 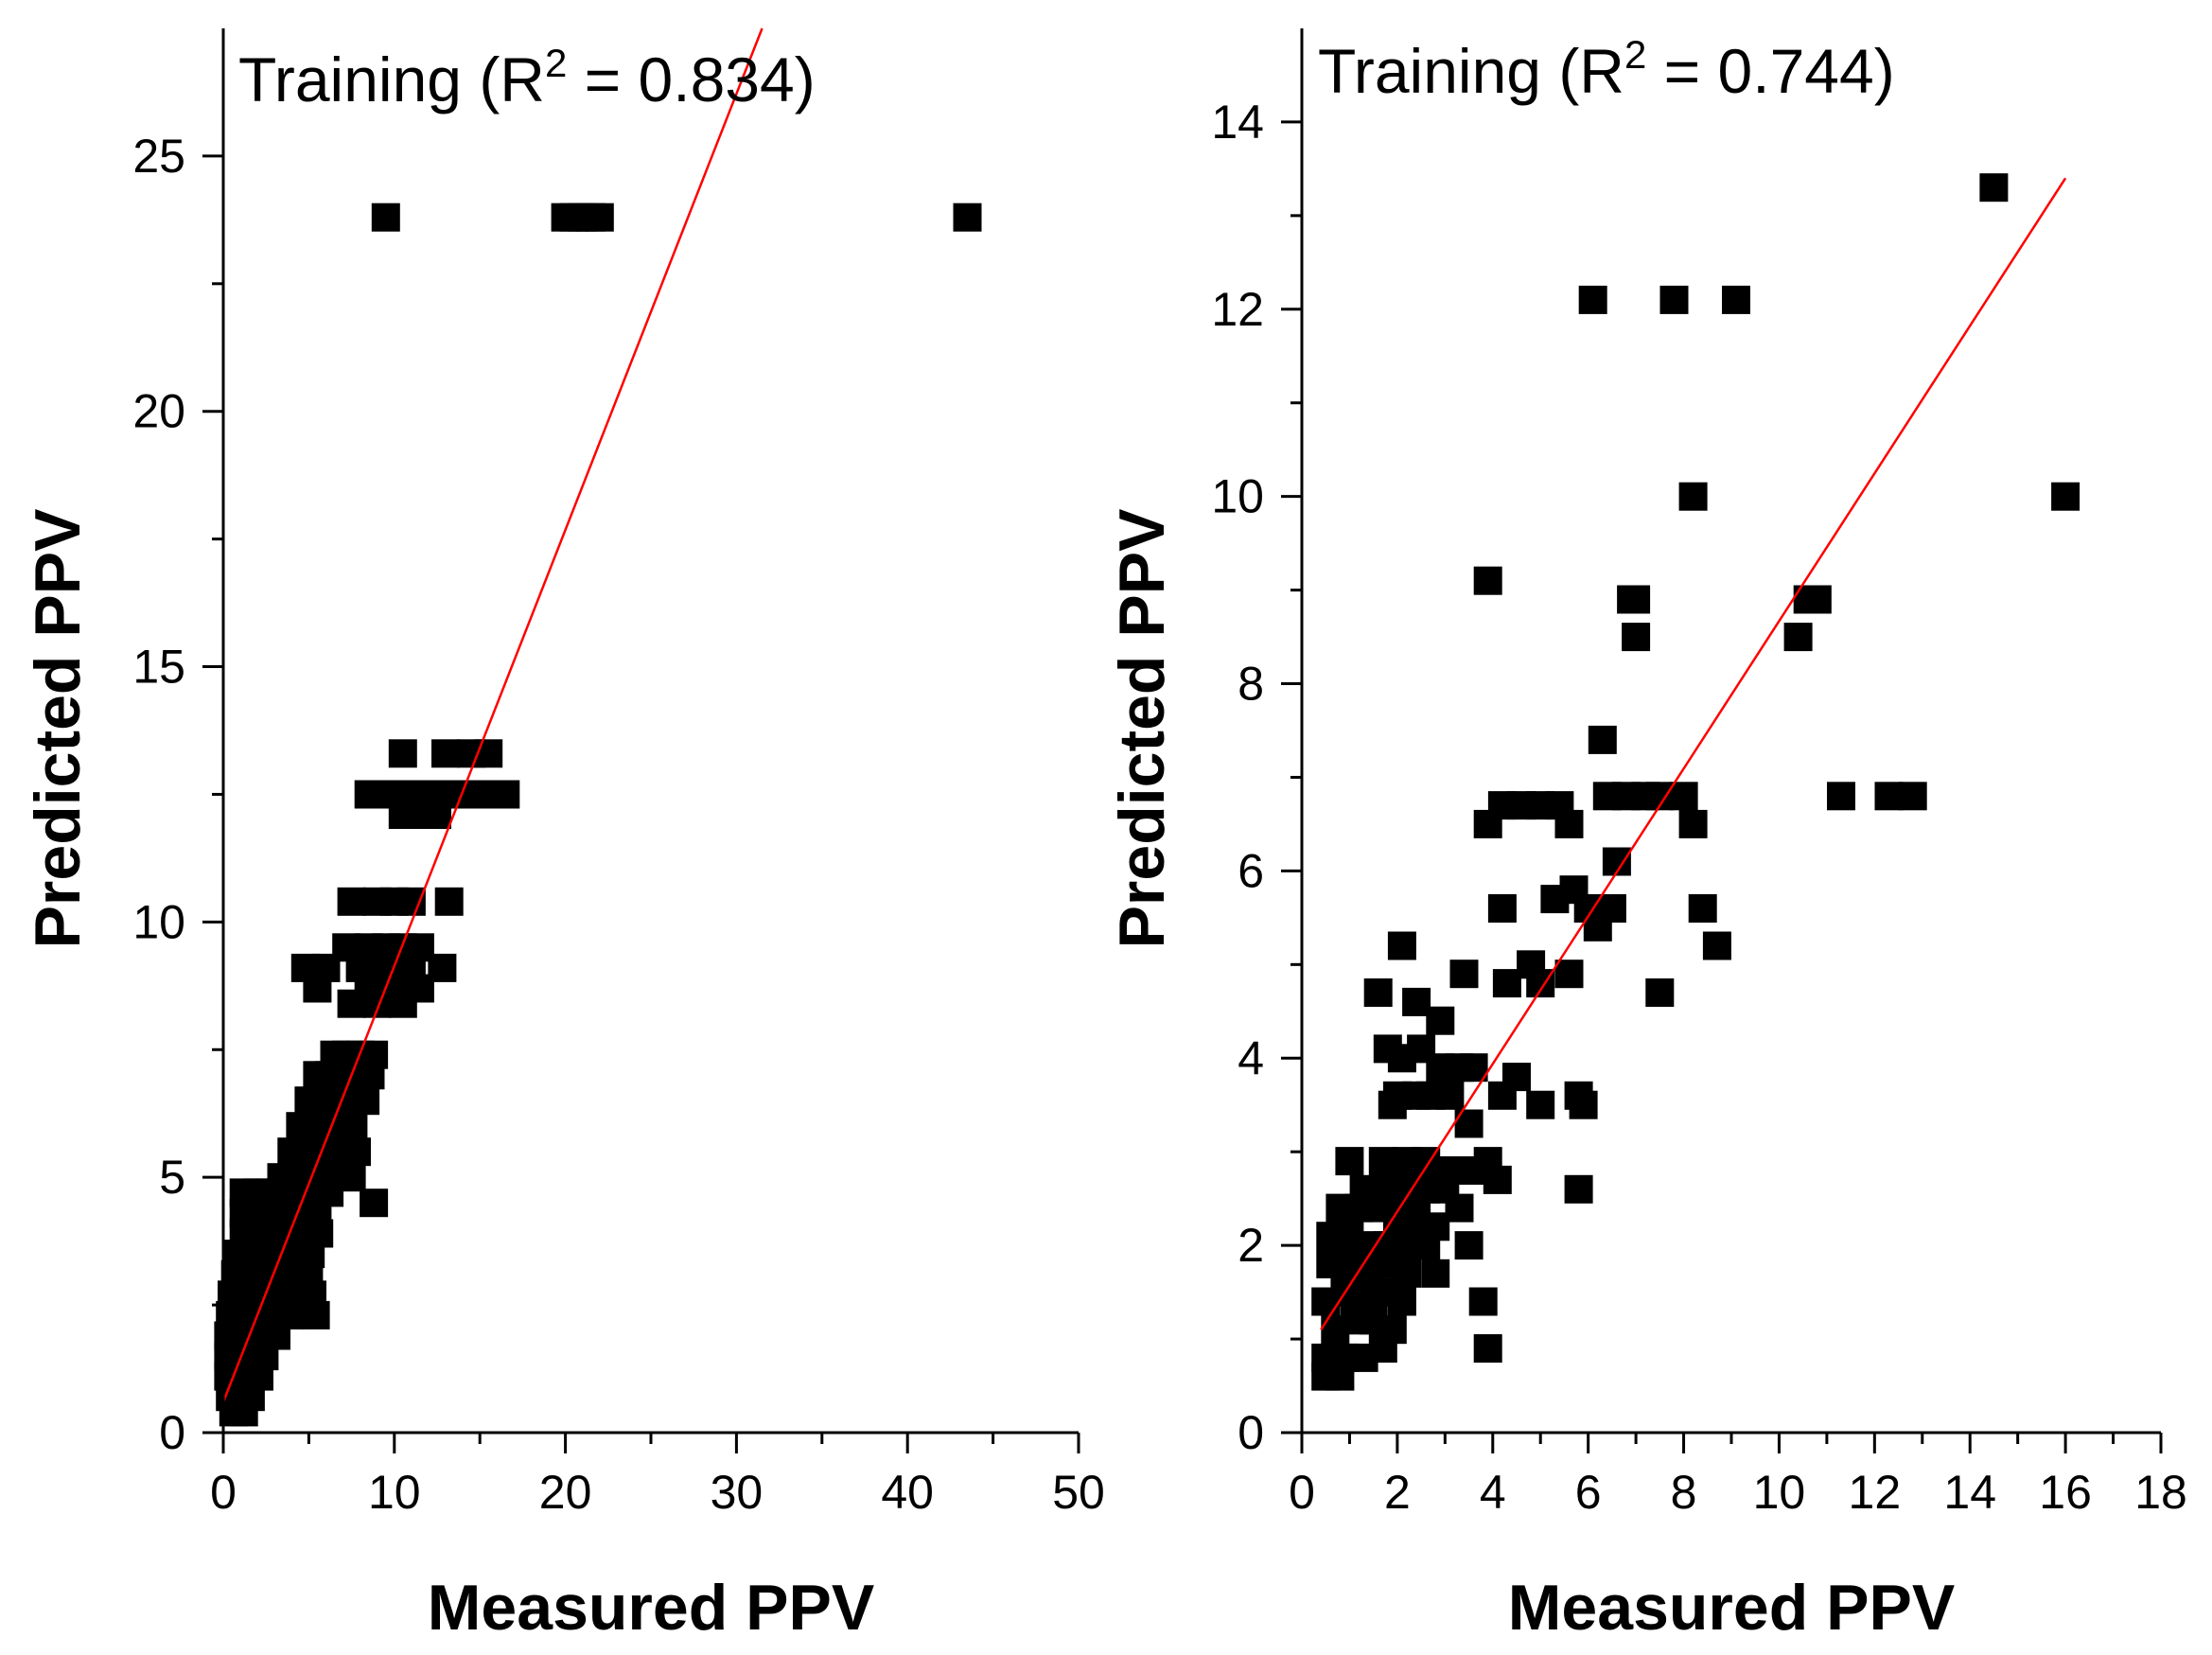 I want to click on left-y-tick-label: 25, so click(x=158, y=156).